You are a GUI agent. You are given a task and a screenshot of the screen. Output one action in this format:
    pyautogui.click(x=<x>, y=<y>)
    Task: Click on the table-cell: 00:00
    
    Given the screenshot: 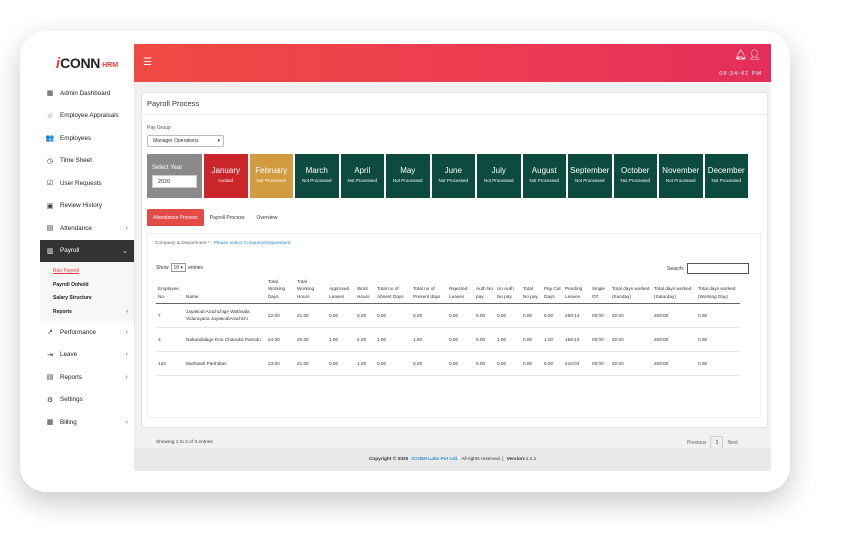 What is the action you would take?
    pyautogui.click(x=600, y=339)
    